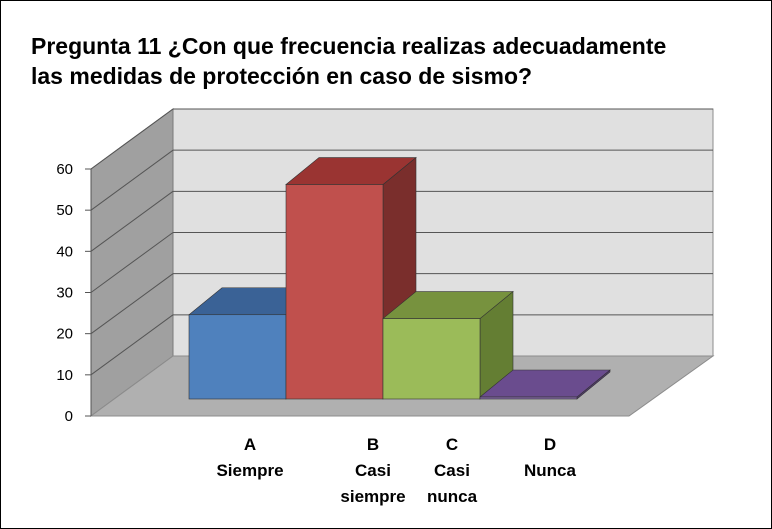  I want to click on y-tick-label: 30, so click(64, 293).